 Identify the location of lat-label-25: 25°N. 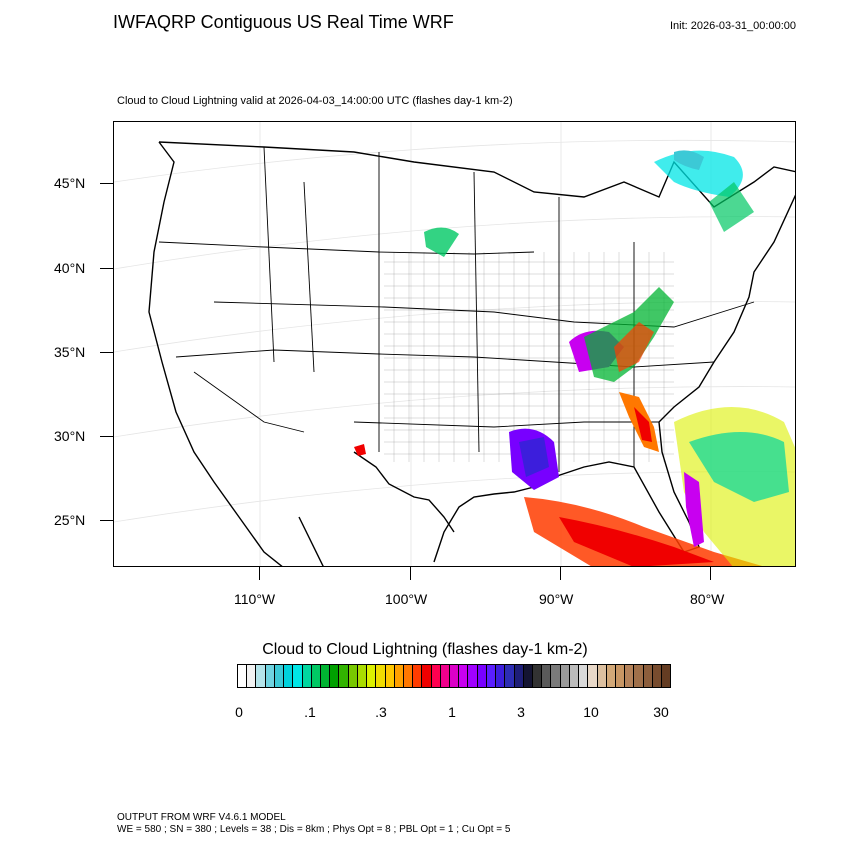
(70, 520).